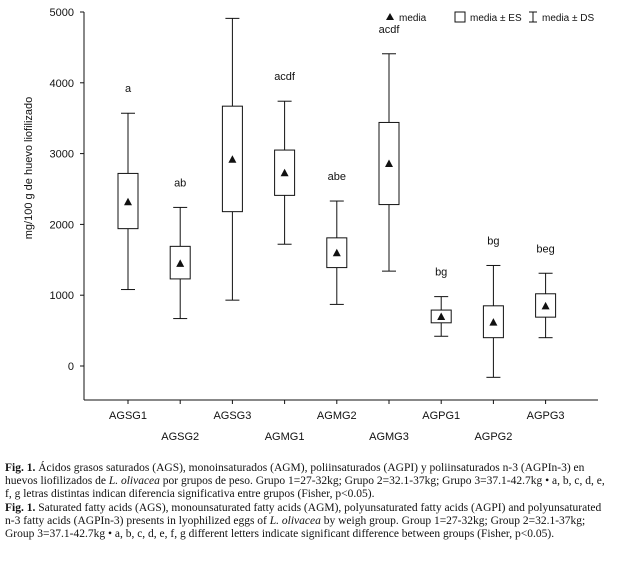  I want to click on y-tick-label: 3000, so click(62, 155).